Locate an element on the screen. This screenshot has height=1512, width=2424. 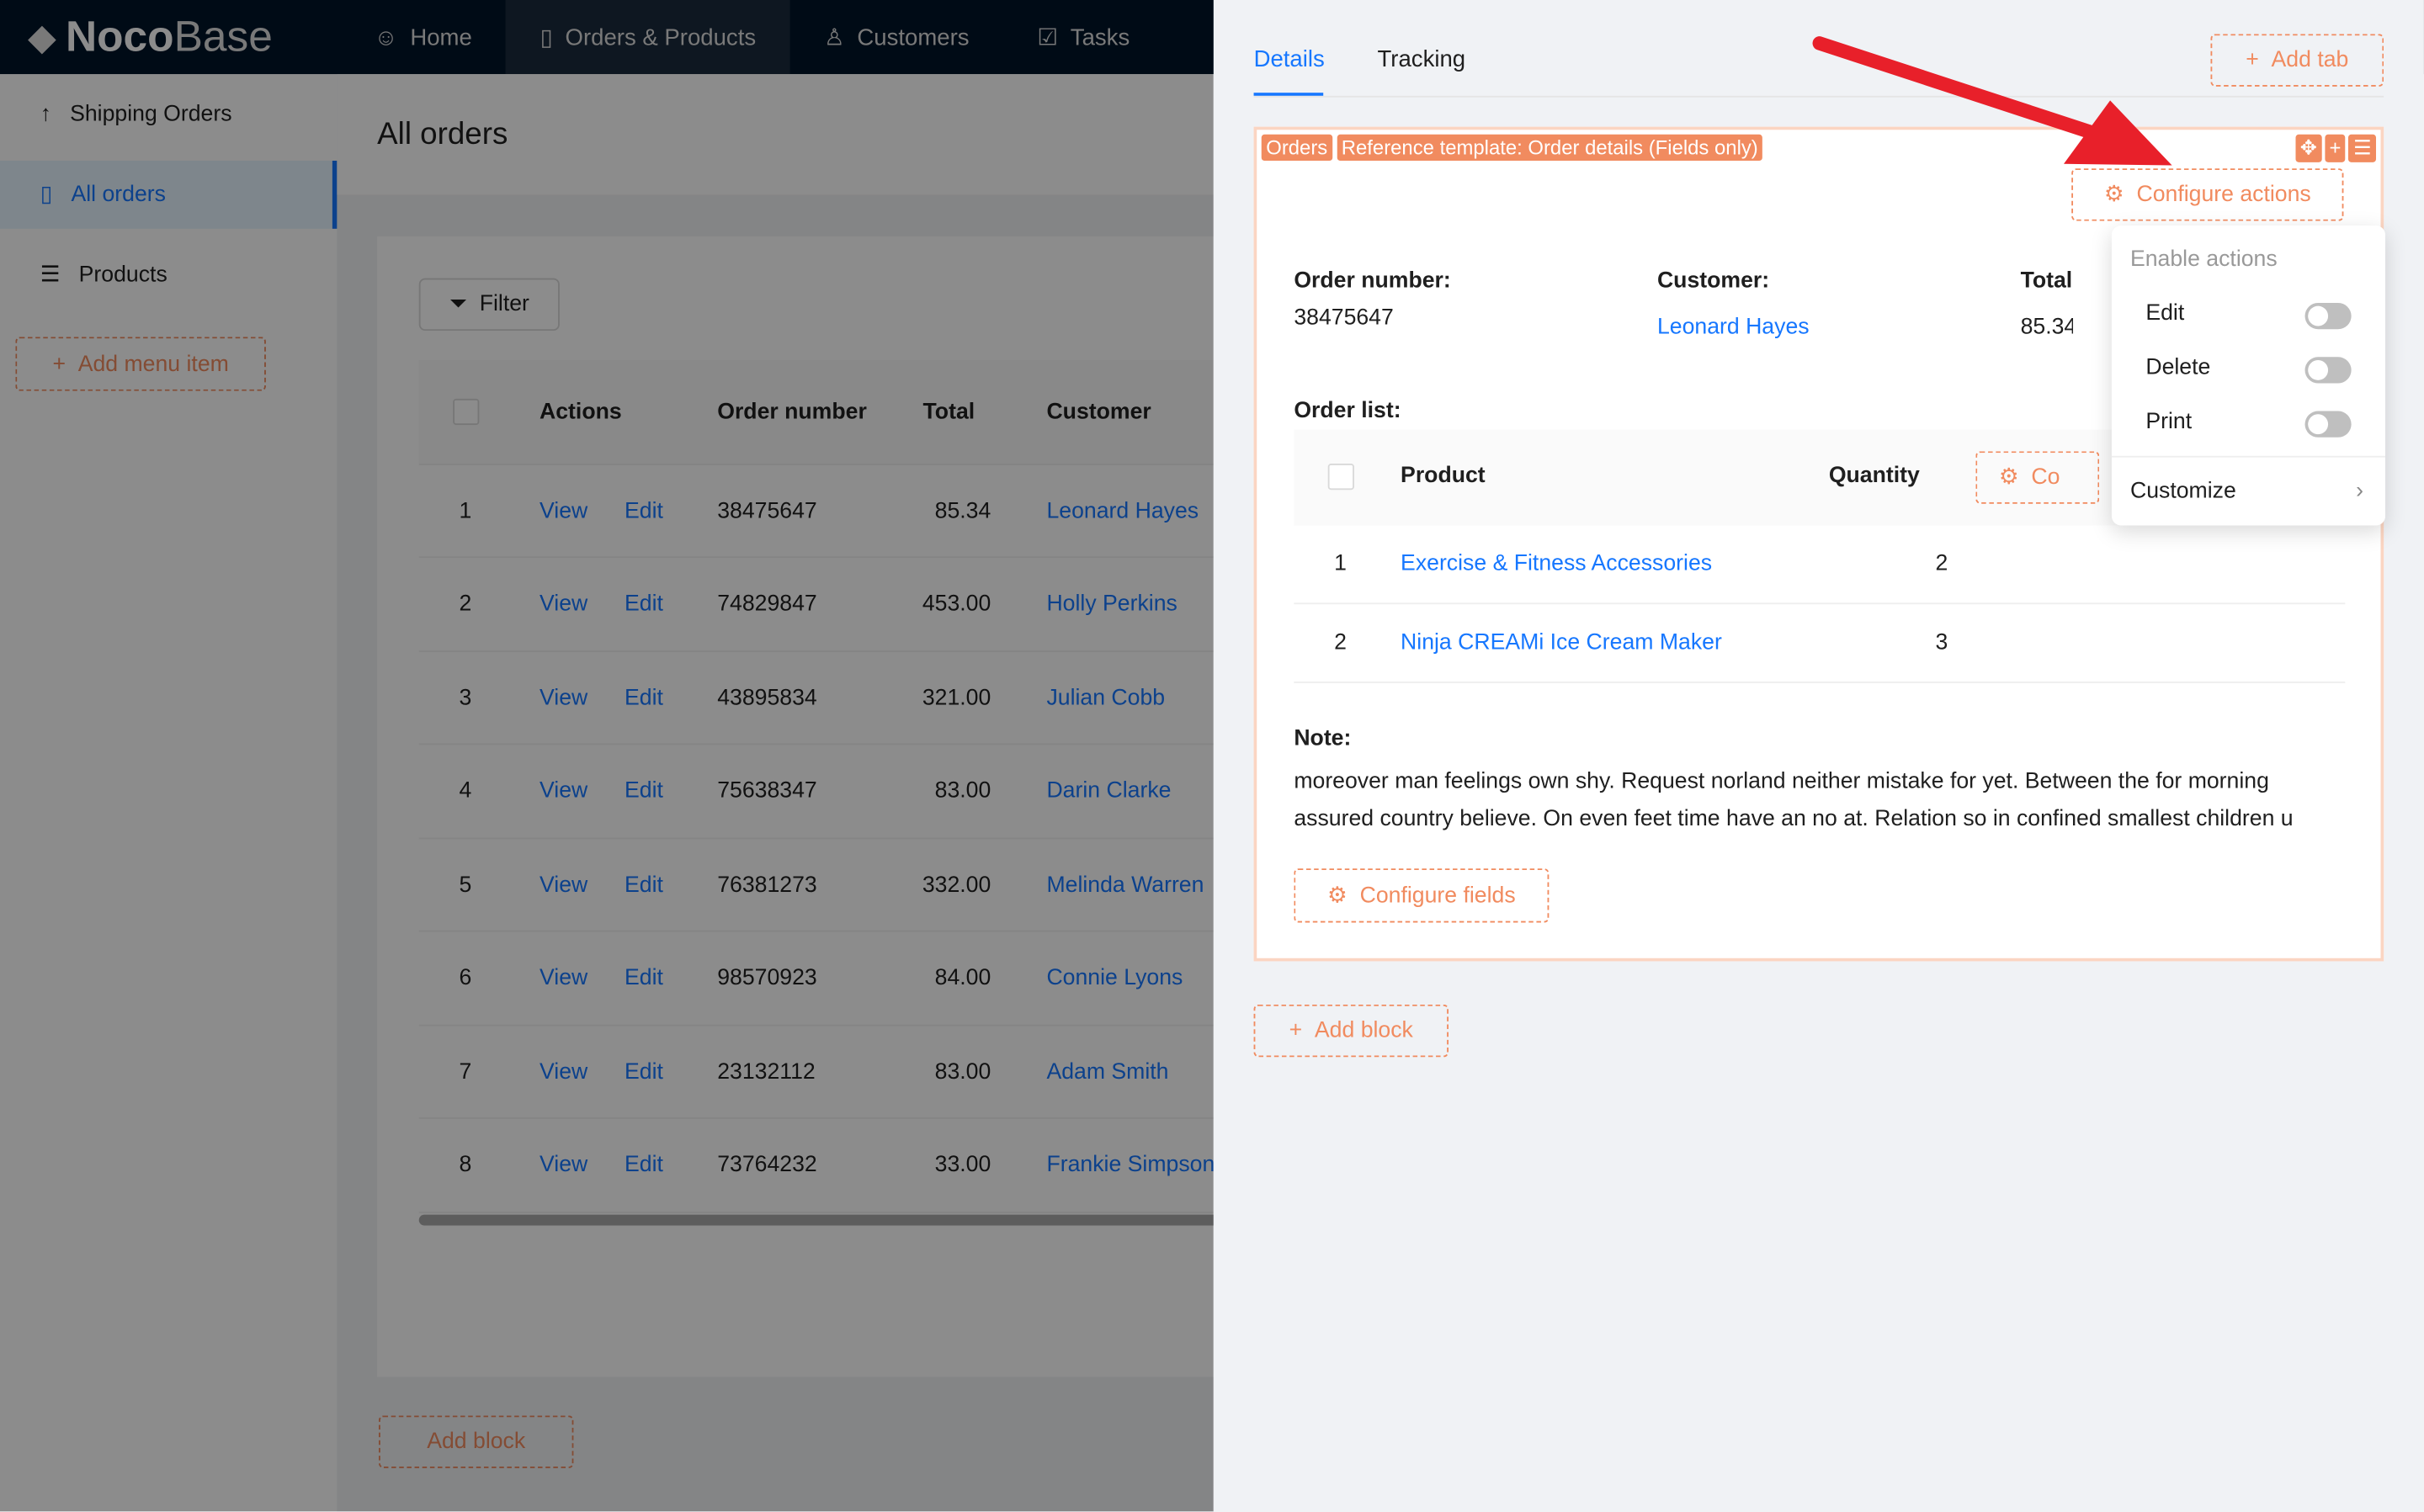
add-menu-item-button: + Add menu item is located at coordinates (140, 364).